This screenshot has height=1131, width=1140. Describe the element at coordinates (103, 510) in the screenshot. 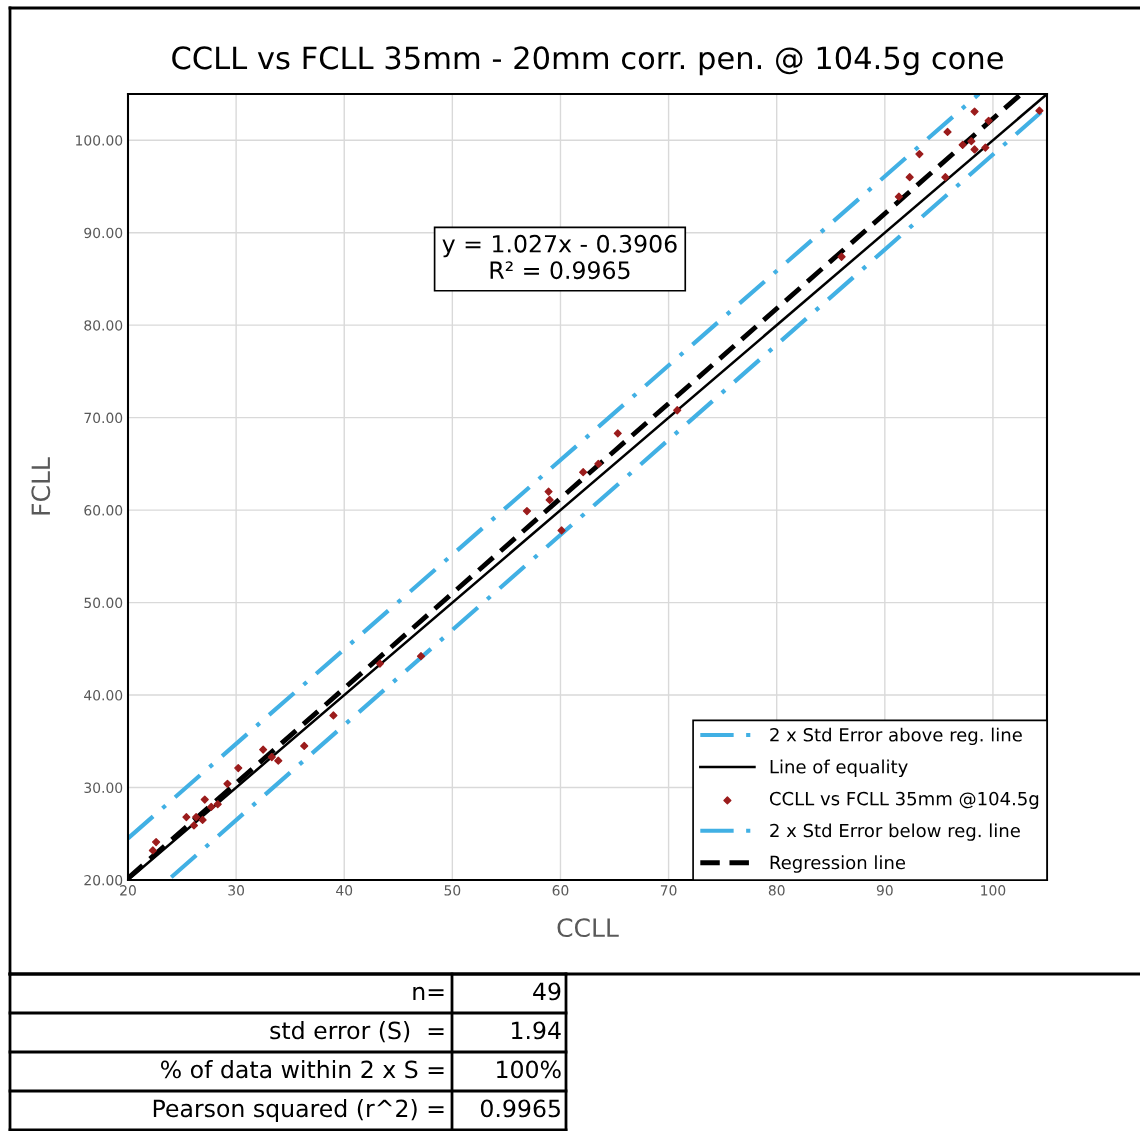

I see `y-tick-label: 60.00` at that location.